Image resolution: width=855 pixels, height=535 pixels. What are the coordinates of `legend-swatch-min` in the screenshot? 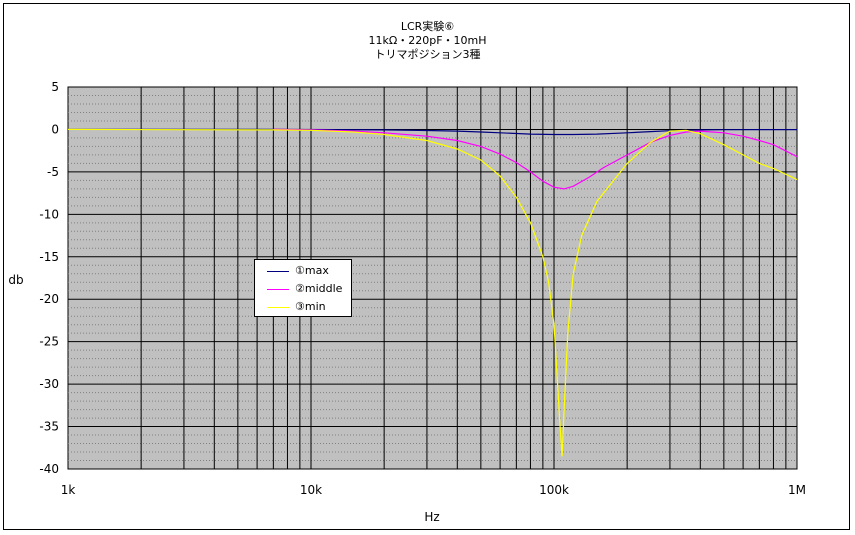 It's located at (278, 307).